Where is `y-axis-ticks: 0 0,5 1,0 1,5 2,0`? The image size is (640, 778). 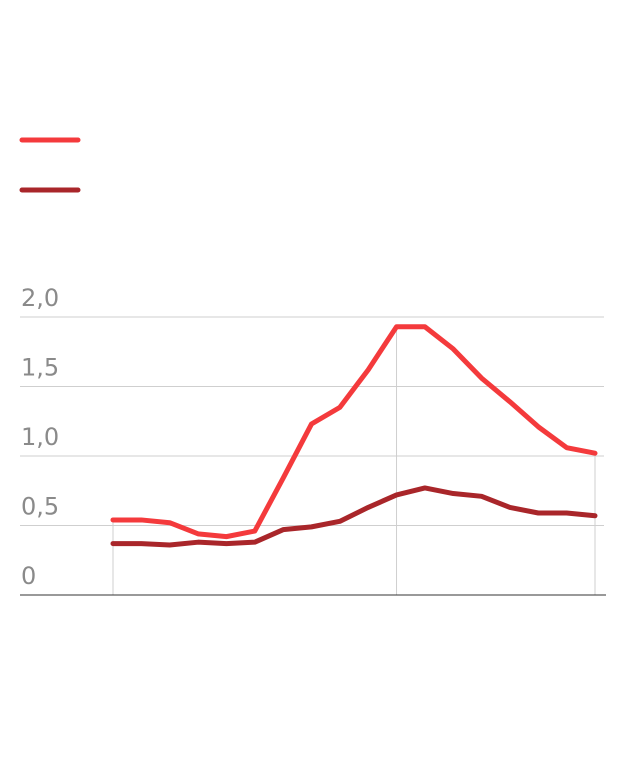 y-axis-ticks: 0 0,5 1,0 1,5 2,0 is located at coordinates (40, 437).